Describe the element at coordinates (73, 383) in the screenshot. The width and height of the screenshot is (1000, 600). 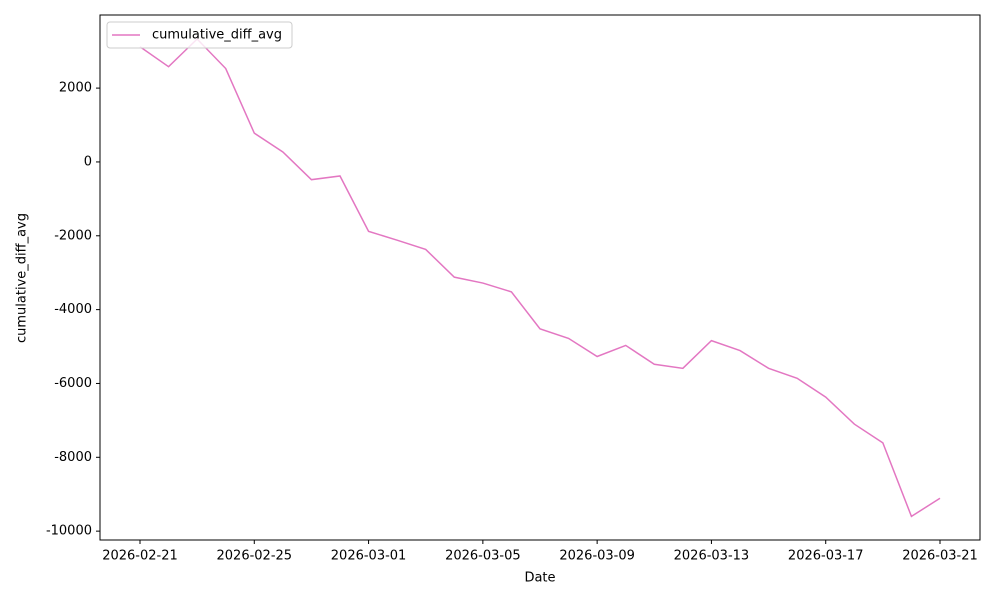
I see `y-tick-label: -6000` at that location.